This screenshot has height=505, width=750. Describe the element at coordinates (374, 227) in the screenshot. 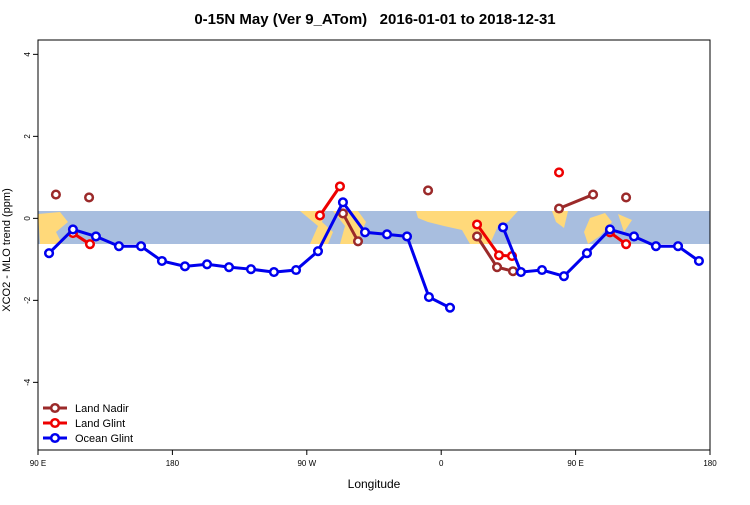

I see `map-strip` at that location.